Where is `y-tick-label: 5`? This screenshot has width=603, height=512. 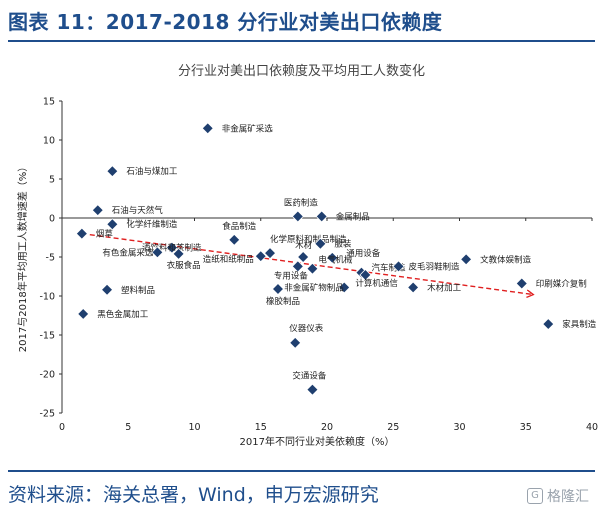
y-tick-label: 5 is located at coordinates (52, 180).